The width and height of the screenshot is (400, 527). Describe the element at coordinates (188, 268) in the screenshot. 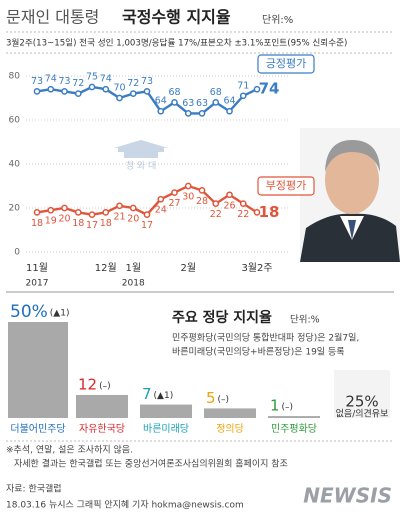

I see `x-tick-label: 2월` at that location.